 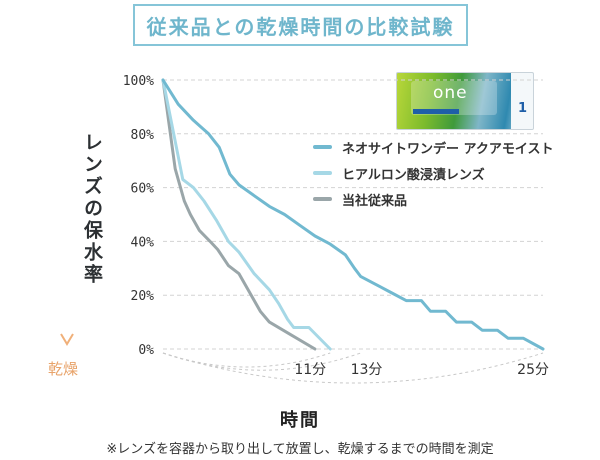 I want to click on y-direction-arrow, so click(x=67, y=210).